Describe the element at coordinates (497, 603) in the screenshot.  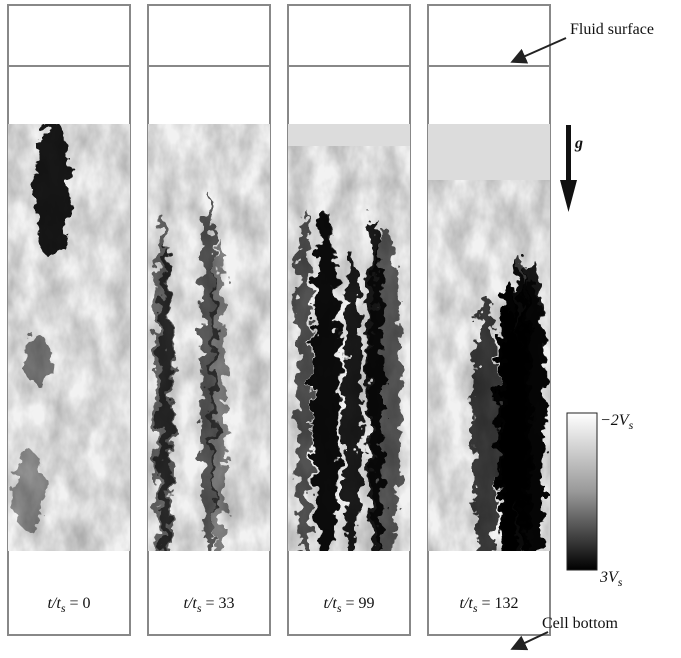
I see `time-value: = 132` at that location.